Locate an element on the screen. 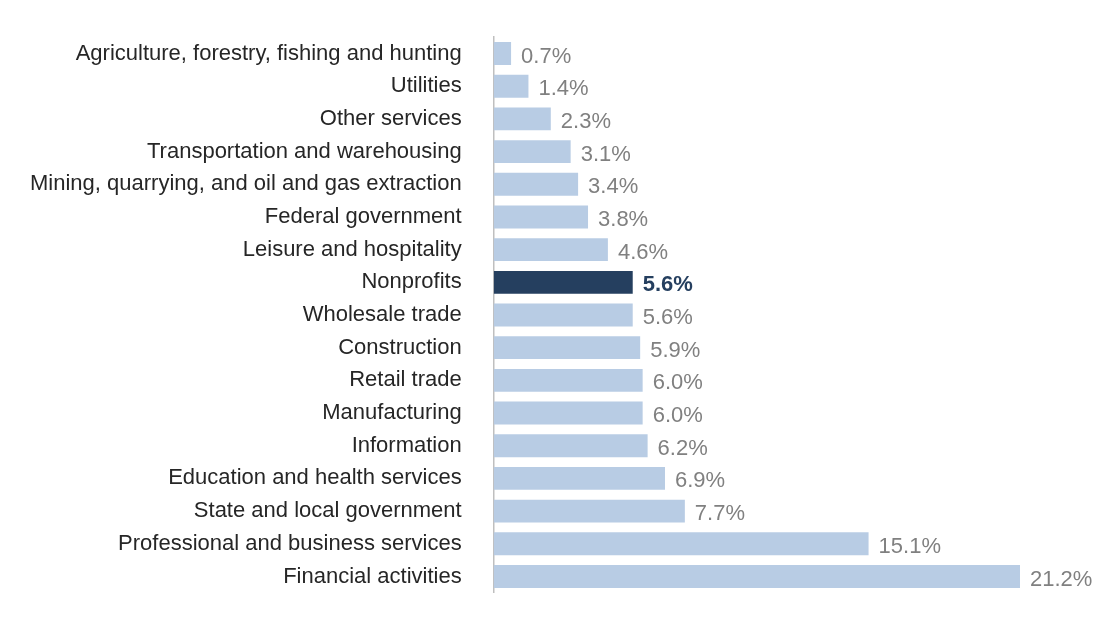 This screenshot has height=630, width=1112. y-tick-label: Other services is located at coordinates (390, 117).